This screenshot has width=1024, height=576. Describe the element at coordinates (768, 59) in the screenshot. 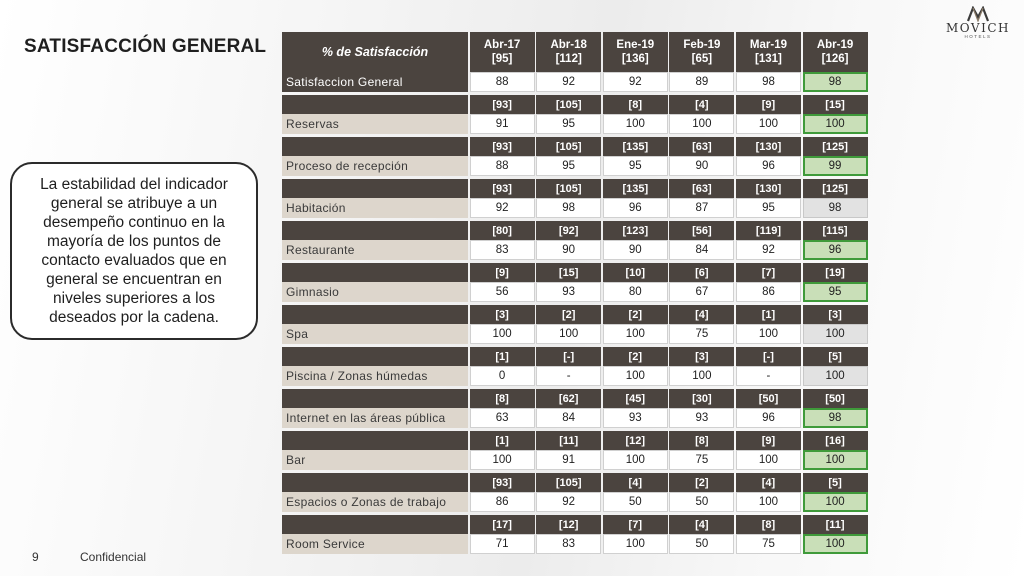

I see `column-sample-size: [131]` at that location.